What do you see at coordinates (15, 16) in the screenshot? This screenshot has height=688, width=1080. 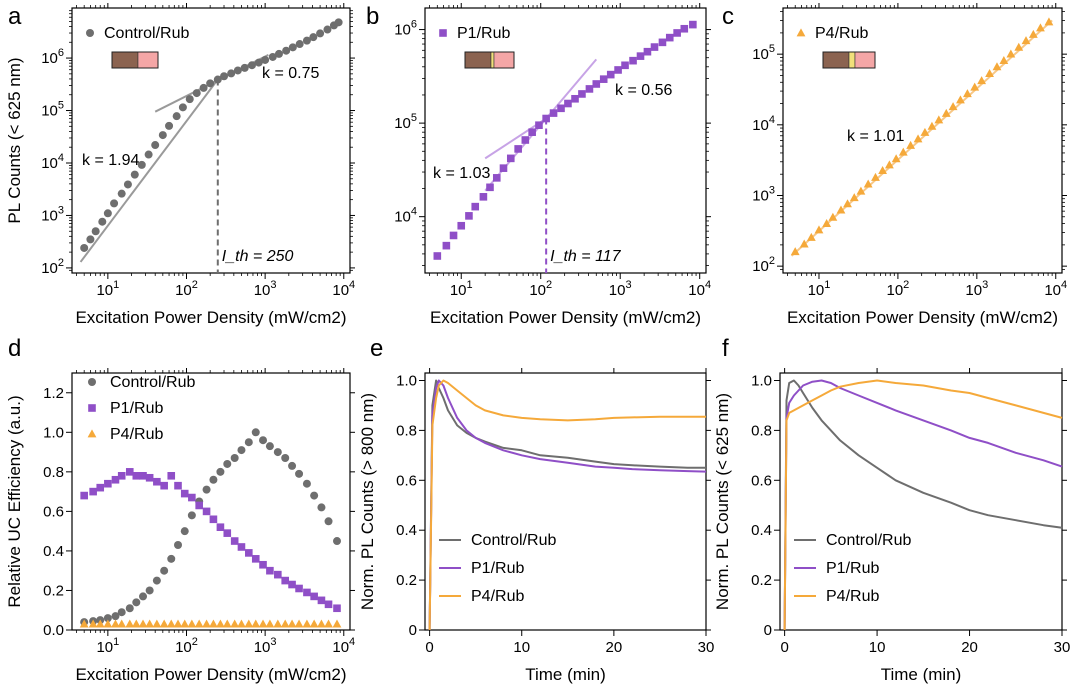 I see `panel-letter: a` at bounding box center [15, 16].